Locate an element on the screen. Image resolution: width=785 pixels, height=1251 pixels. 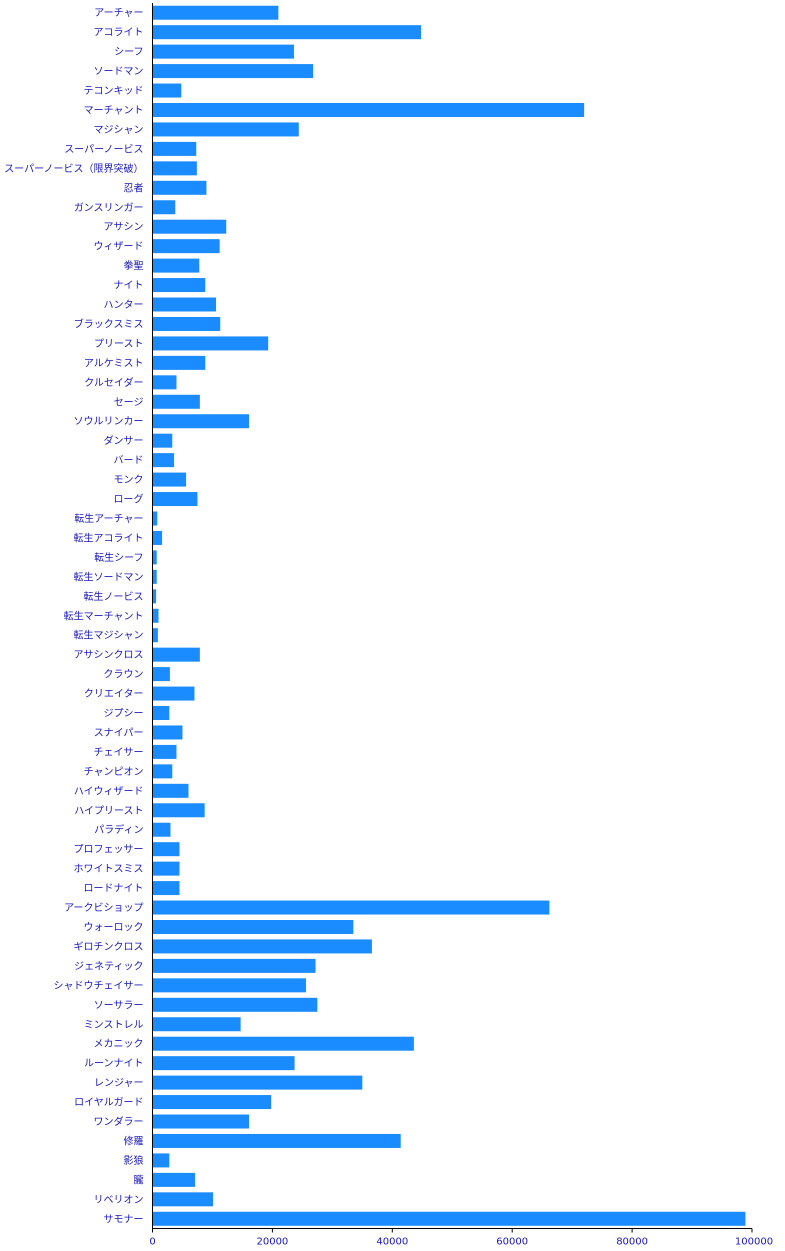
category-label-53: メカニック is located at coordinates (119, 1044).